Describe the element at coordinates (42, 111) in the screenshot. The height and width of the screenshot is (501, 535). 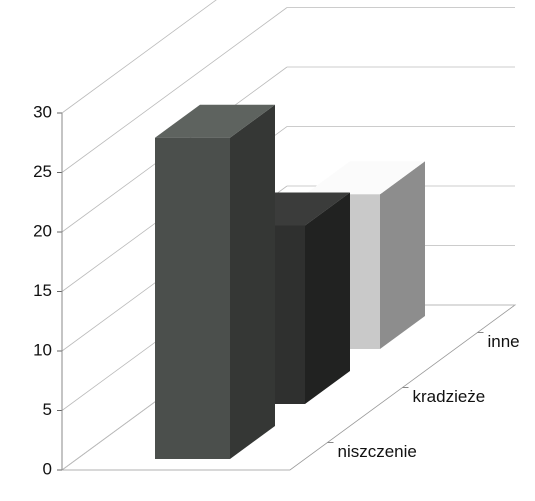
I see `y-tick-label: 30` at that location.